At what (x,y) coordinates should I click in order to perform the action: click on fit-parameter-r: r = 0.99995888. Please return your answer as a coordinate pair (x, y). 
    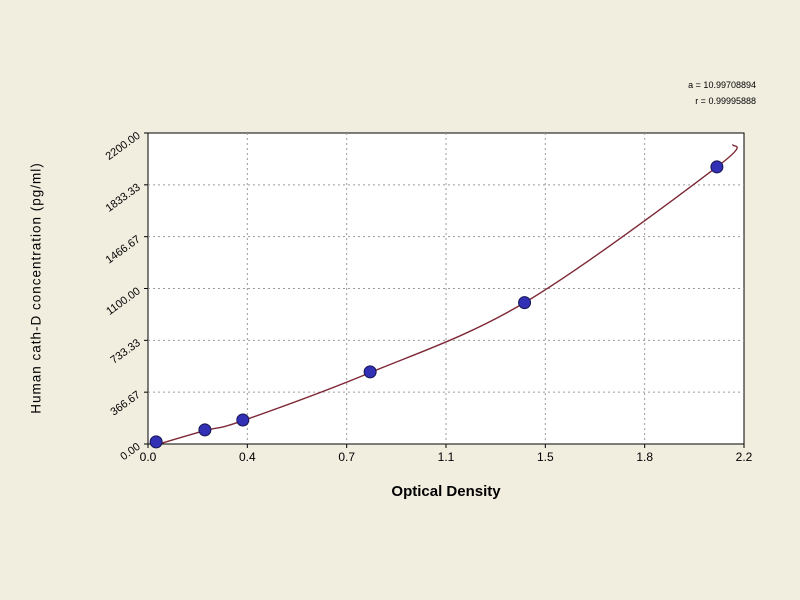
    Looking at the image, I should click on (725, 101).